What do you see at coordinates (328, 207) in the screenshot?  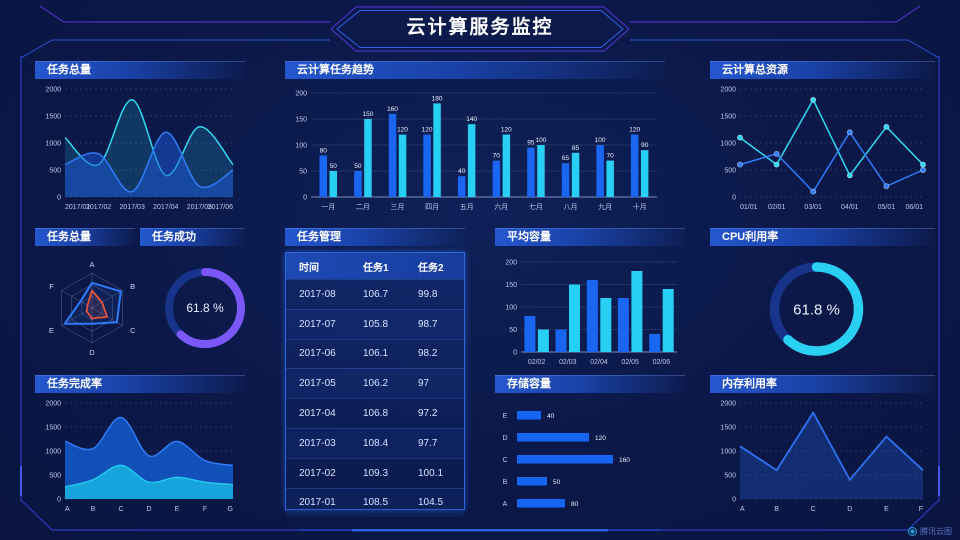 I see `svg-text: 一月` at bounding box center [328, 207].